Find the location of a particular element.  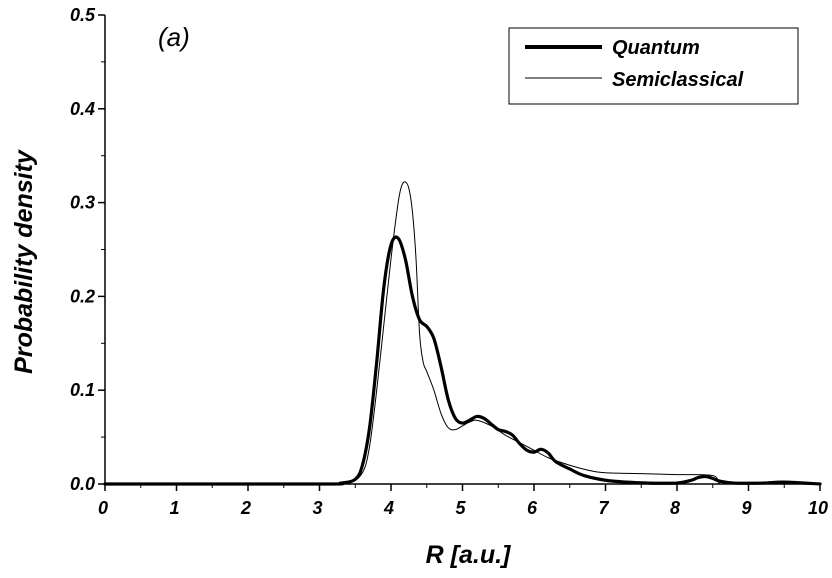

x-tick-label: 1 is located at coordinates (174, 508).